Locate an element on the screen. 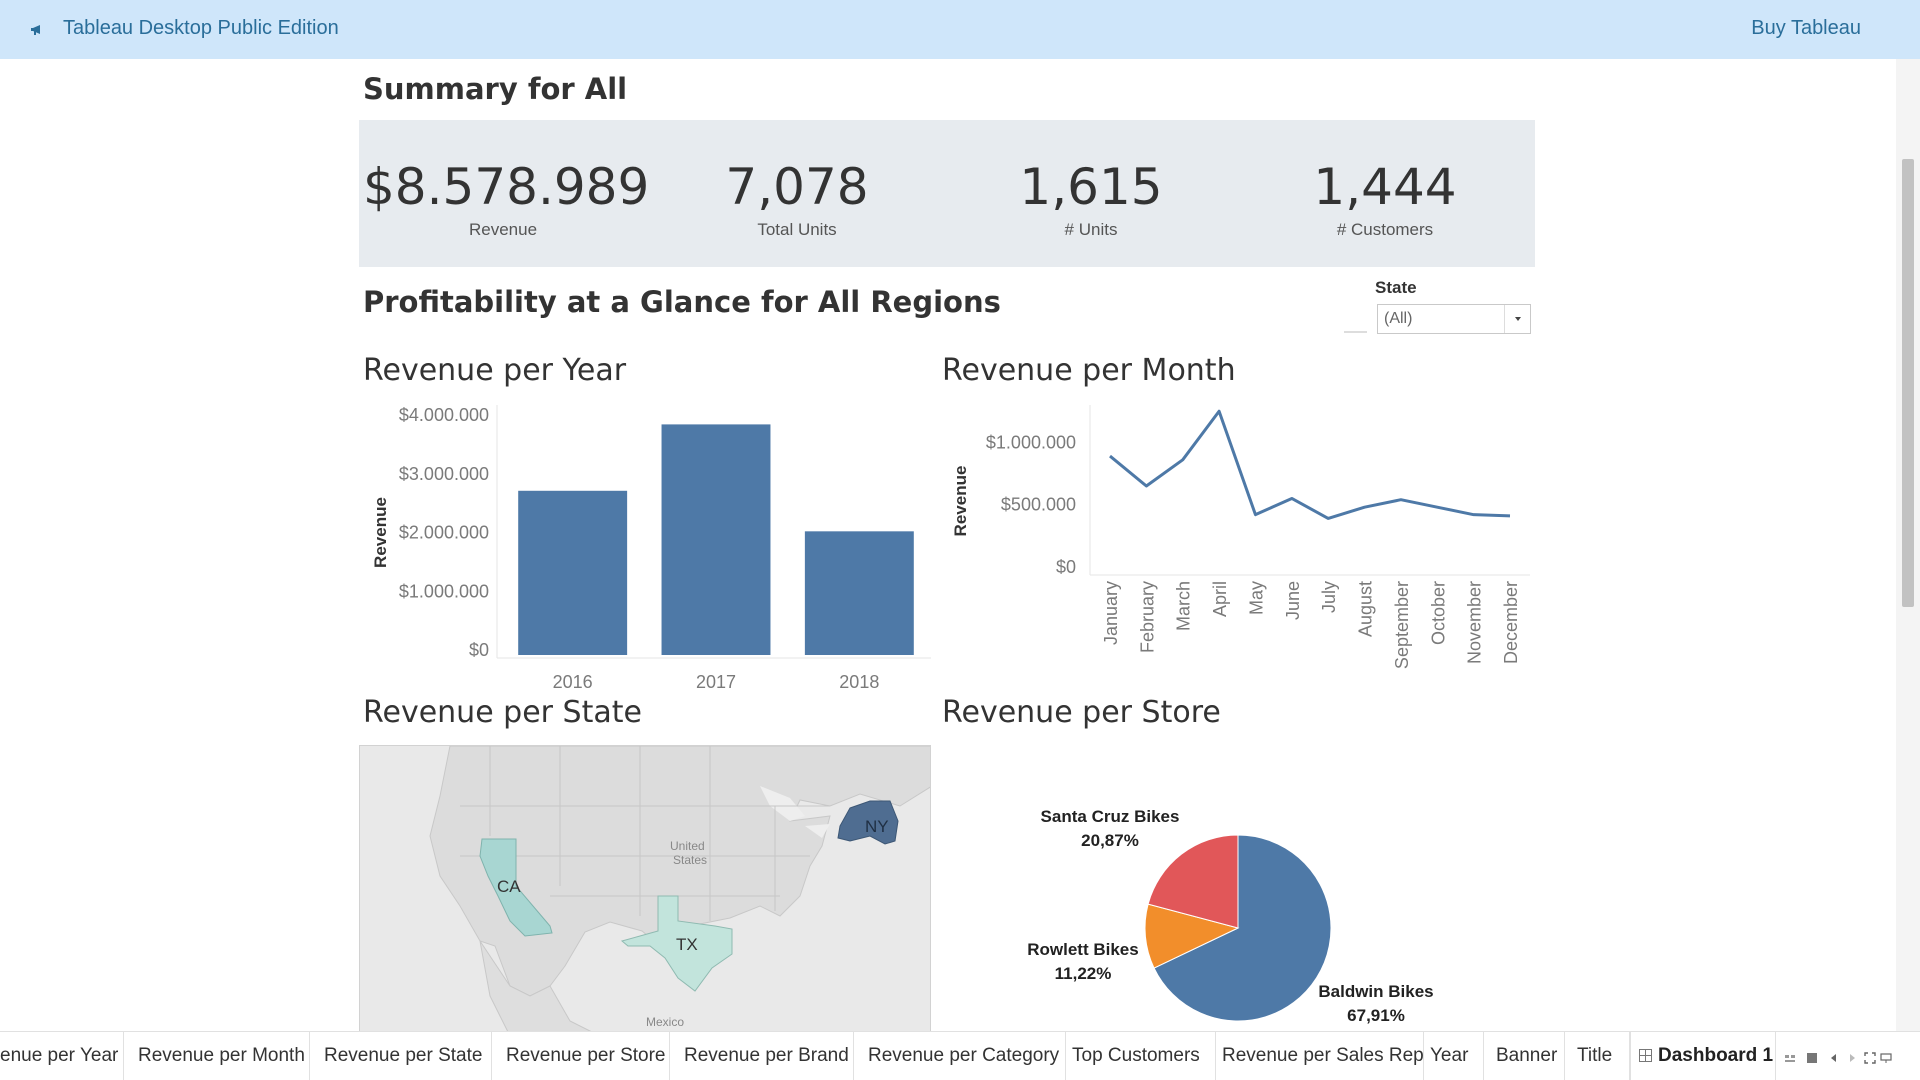 The height and width of the screenshot is (1080, 1920). revenue-per-month-title: Revenue per Month is located at coordinates (1089, 370).